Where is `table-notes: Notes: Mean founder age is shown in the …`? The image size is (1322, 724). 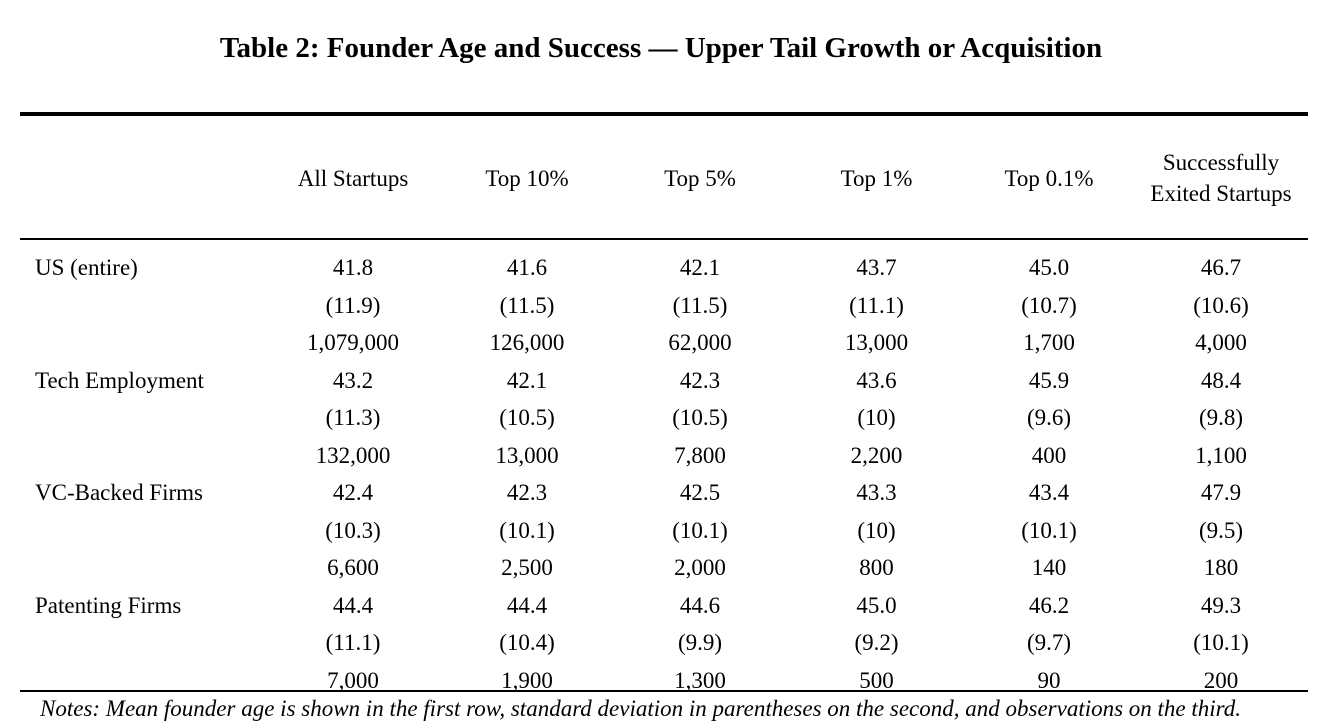 table-notes: Notes: Mean founder age is shown in the … is located at coordinates (641, 708).